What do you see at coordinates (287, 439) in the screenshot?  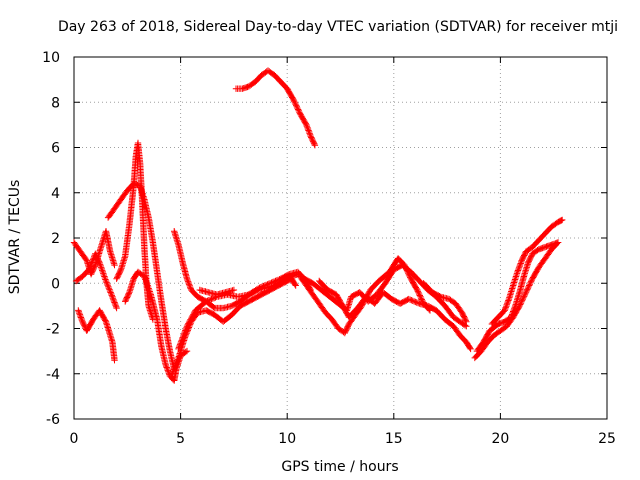 I see `x-tick-label: 10` at bounding box center [287, 439].